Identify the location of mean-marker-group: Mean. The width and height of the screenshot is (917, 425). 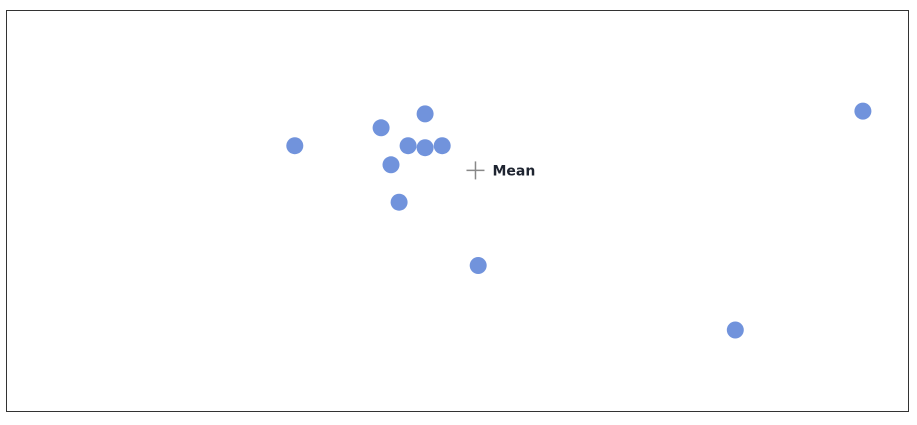
(500, 170).